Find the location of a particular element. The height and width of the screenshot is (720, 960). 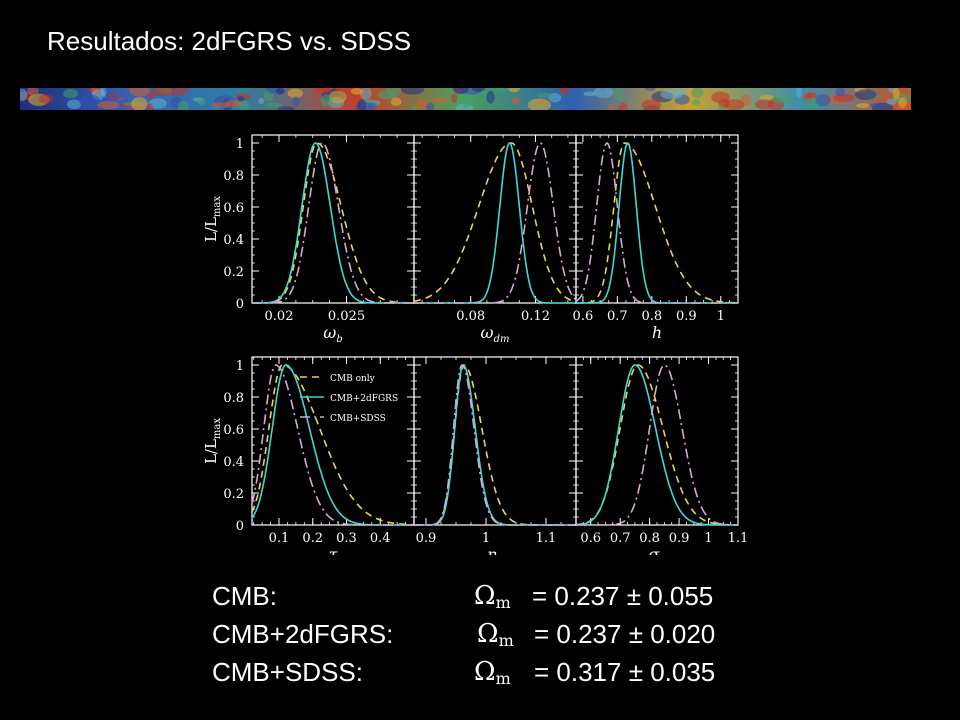

x-tick-label: 0.2 is located at coordinates (312, 538).